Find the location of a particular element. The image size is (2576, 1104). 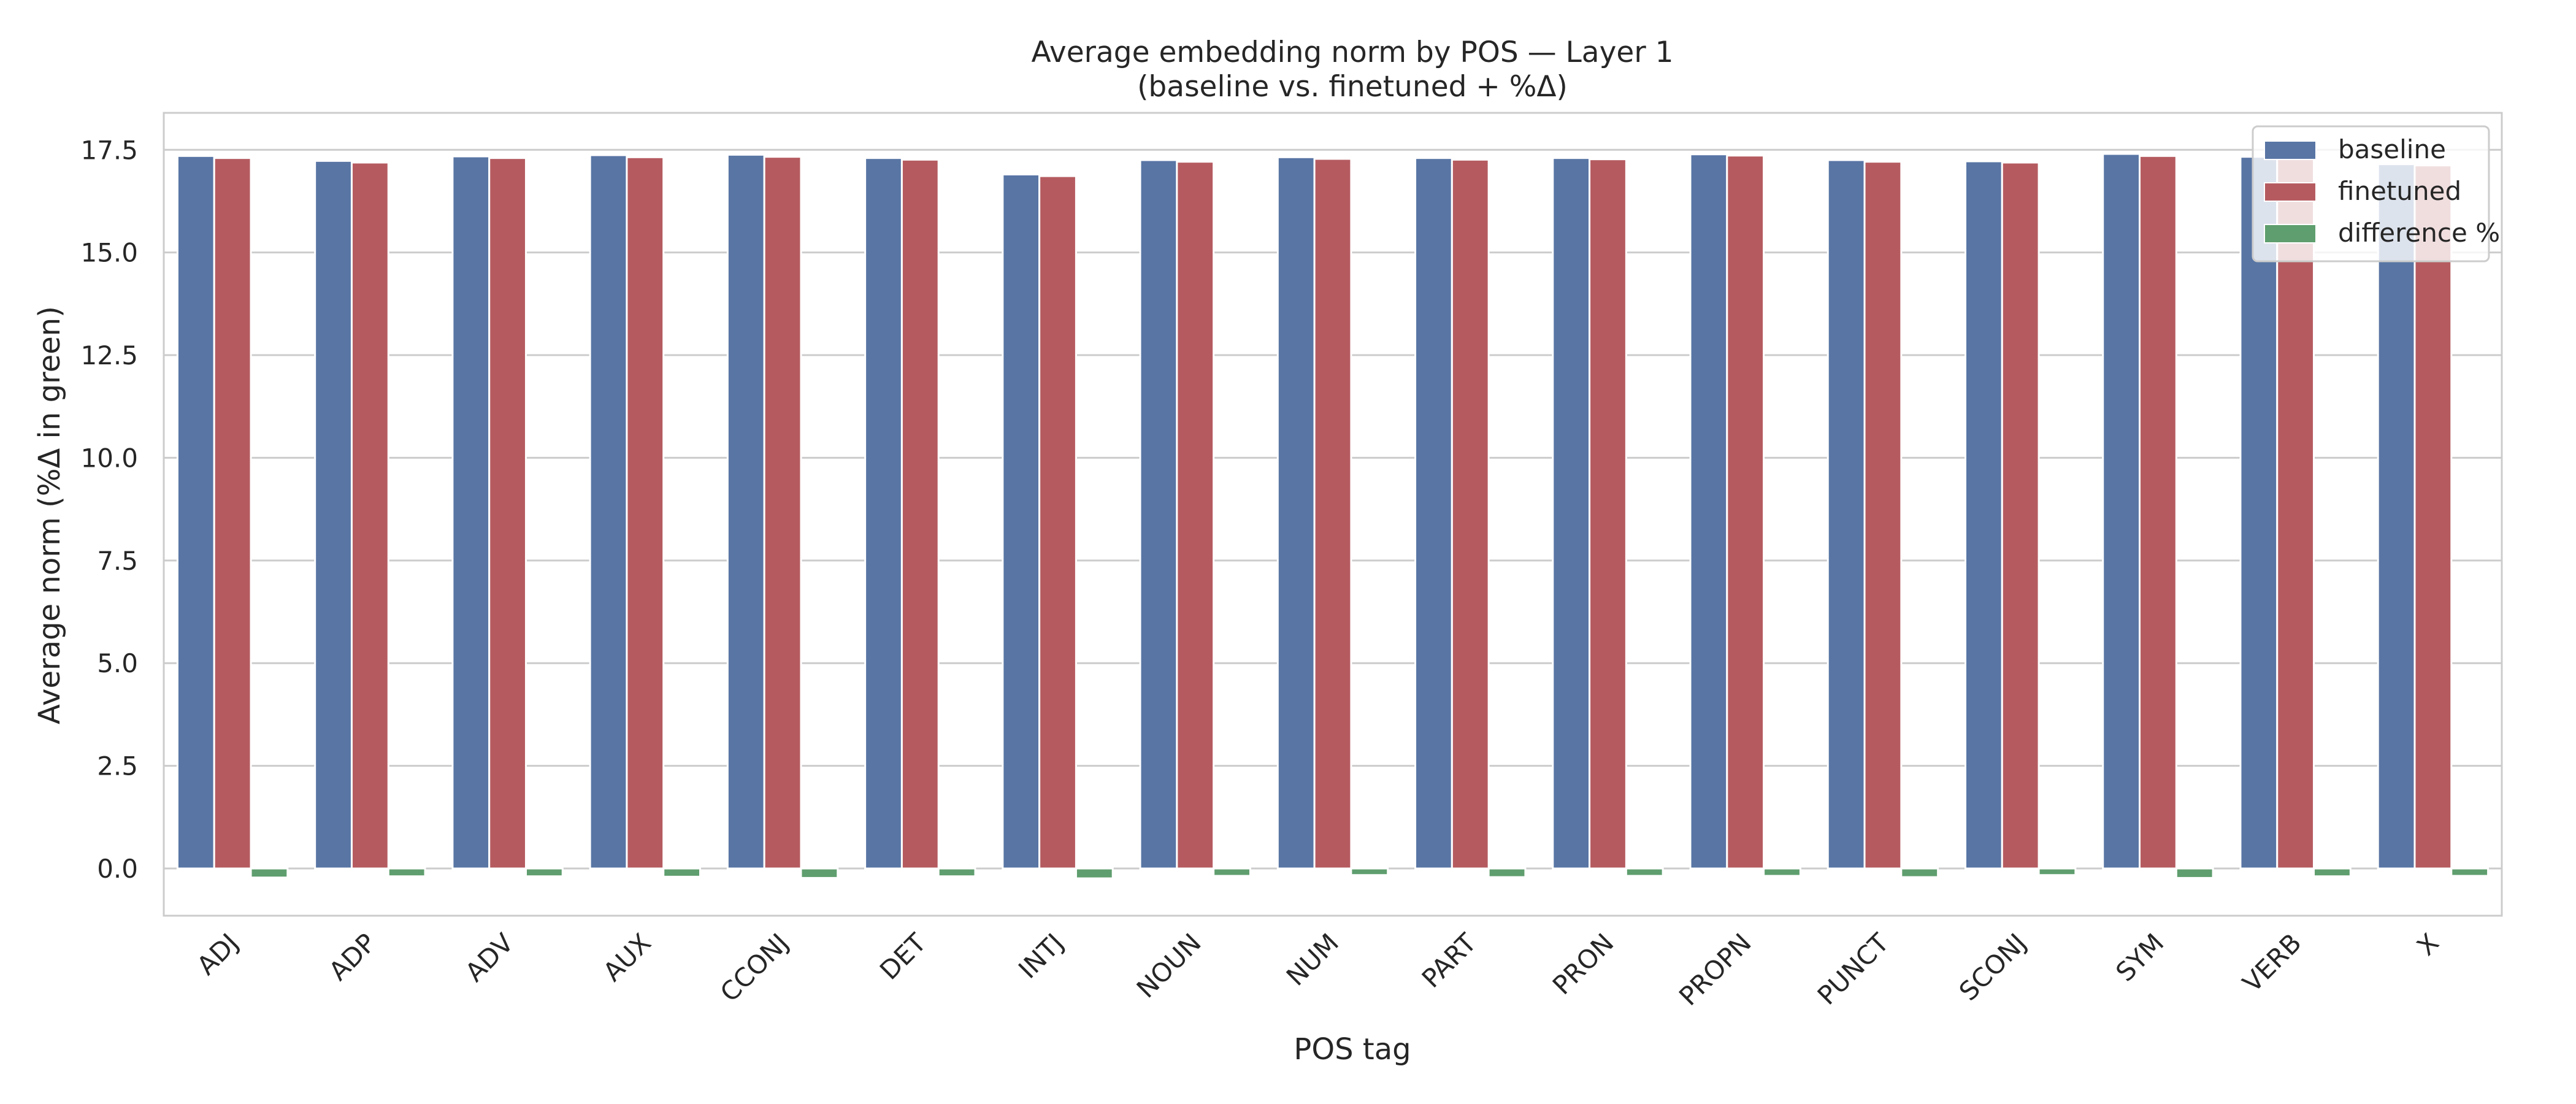

y-tick-label: 10.0 is located at coordinates (109, 458).